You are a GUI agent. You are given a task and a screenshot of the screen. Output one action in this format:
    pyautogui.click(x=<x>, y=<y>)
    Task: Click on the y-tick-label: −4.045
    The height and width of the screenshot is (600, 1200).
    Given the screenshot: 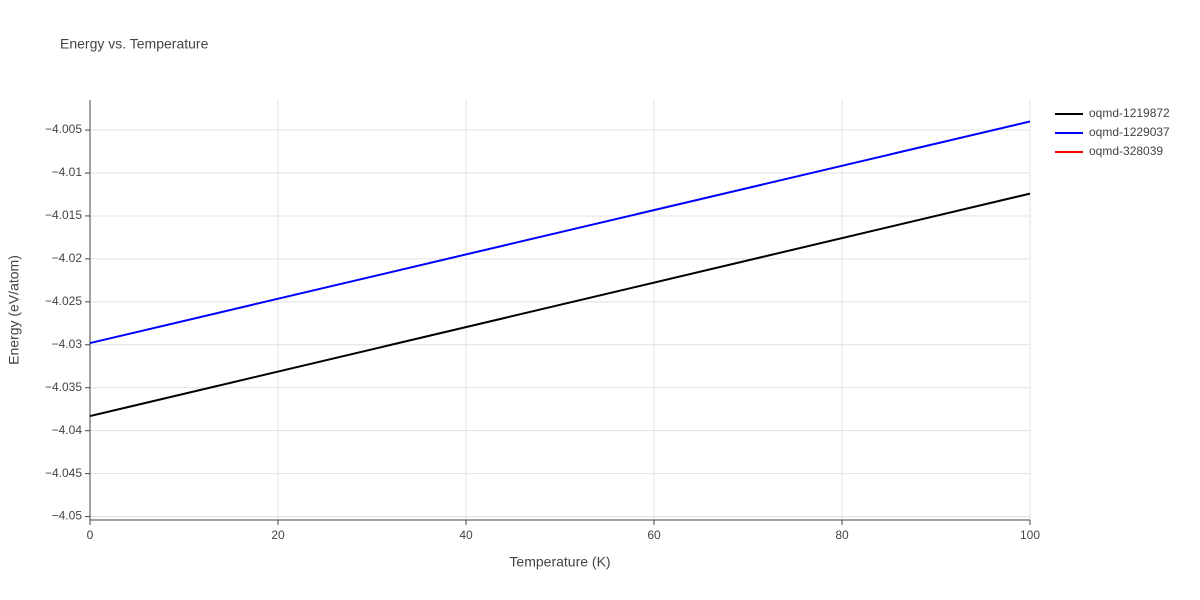 What is the action you would take?
    pyautogui.click(x=63, y=473)
    